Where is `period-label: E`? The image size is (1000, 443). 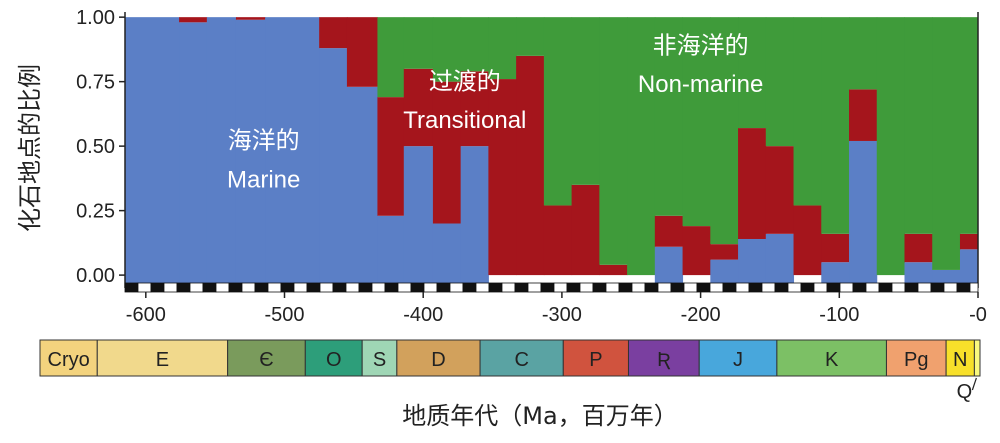
period-label: E is located at coordinates (162, 360).